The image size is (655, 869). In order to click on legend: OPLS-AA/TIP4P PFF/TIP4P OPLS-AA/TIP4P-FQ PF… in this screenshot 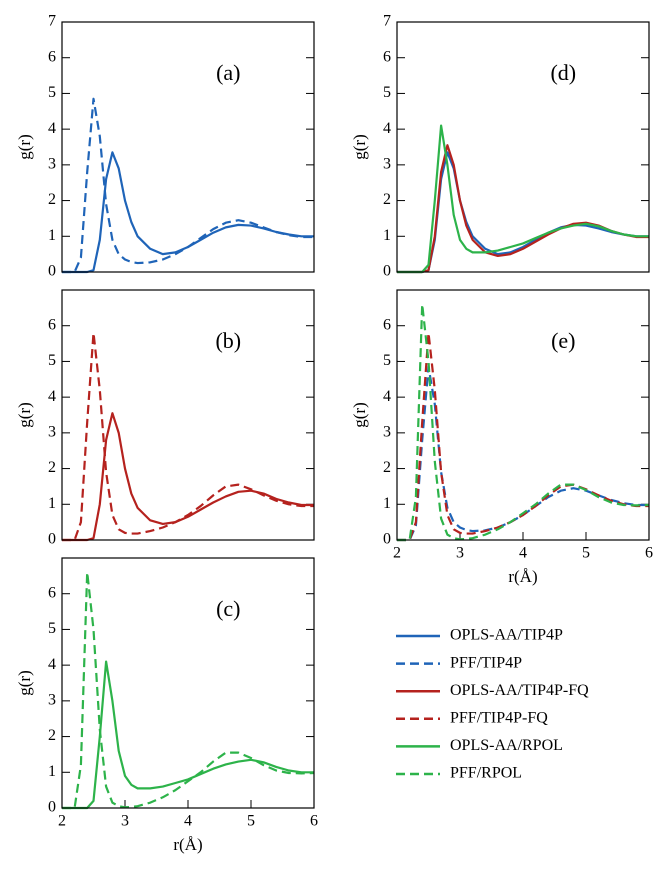, I will do `click(492, 704)`.